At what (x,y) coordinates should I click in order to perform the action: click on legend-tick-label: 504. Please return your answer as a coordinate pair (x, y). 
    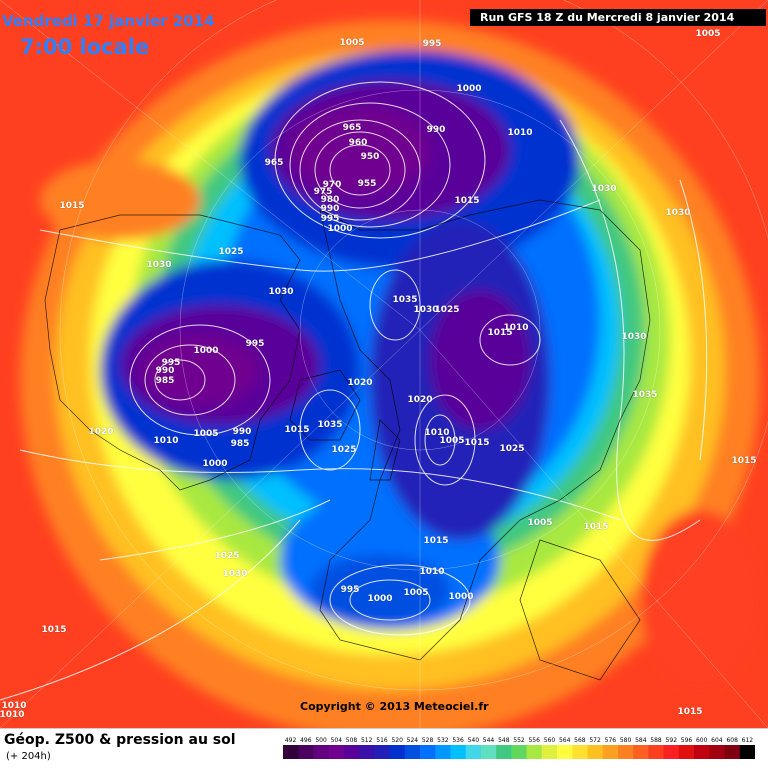
    Looking at the image, I should click on (337, 740).